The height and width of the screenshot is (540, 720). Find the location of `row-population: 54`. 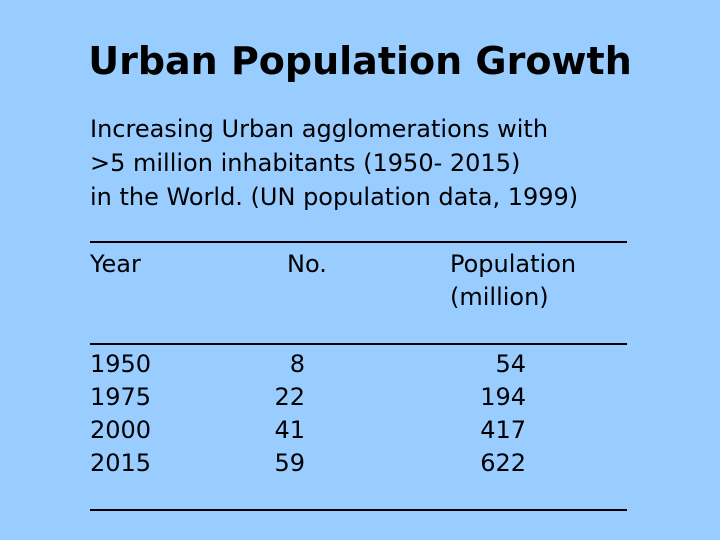

row-population: 54 is located at coordinates (510, 364).